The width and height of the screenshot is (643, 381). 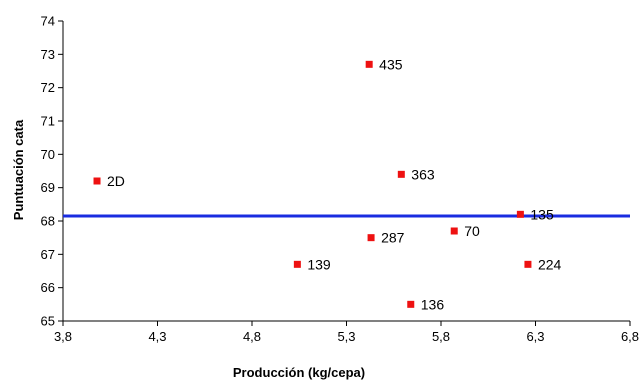 What do you see at coordinates (299, 372) in the screenshot?
I see `x-axis-title: Producción (kg/cepa)` at bounding box center [299, 372].